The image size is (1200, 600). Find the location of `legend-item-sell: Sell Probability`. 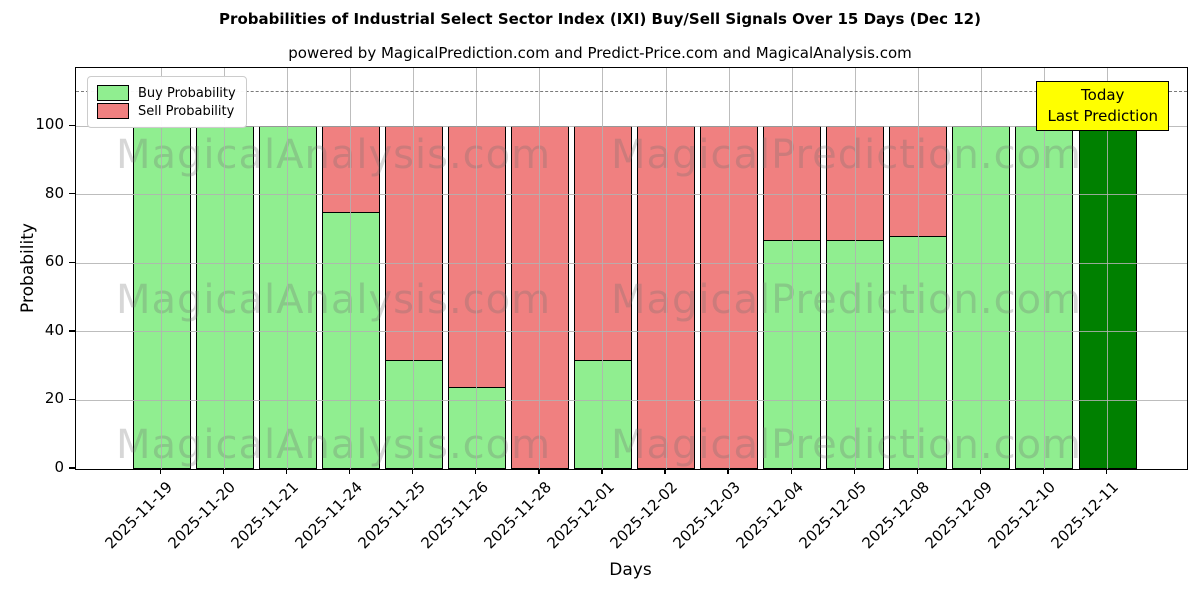

legend-item-sell: Sell Probability is located at coordinates (166, 111).